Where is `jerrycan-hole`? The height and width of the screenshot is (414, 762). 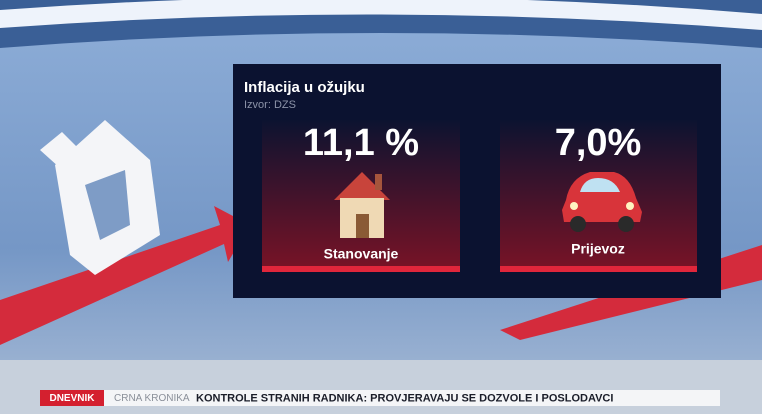 jerrycan-hole is located at coordinates (107, 205).